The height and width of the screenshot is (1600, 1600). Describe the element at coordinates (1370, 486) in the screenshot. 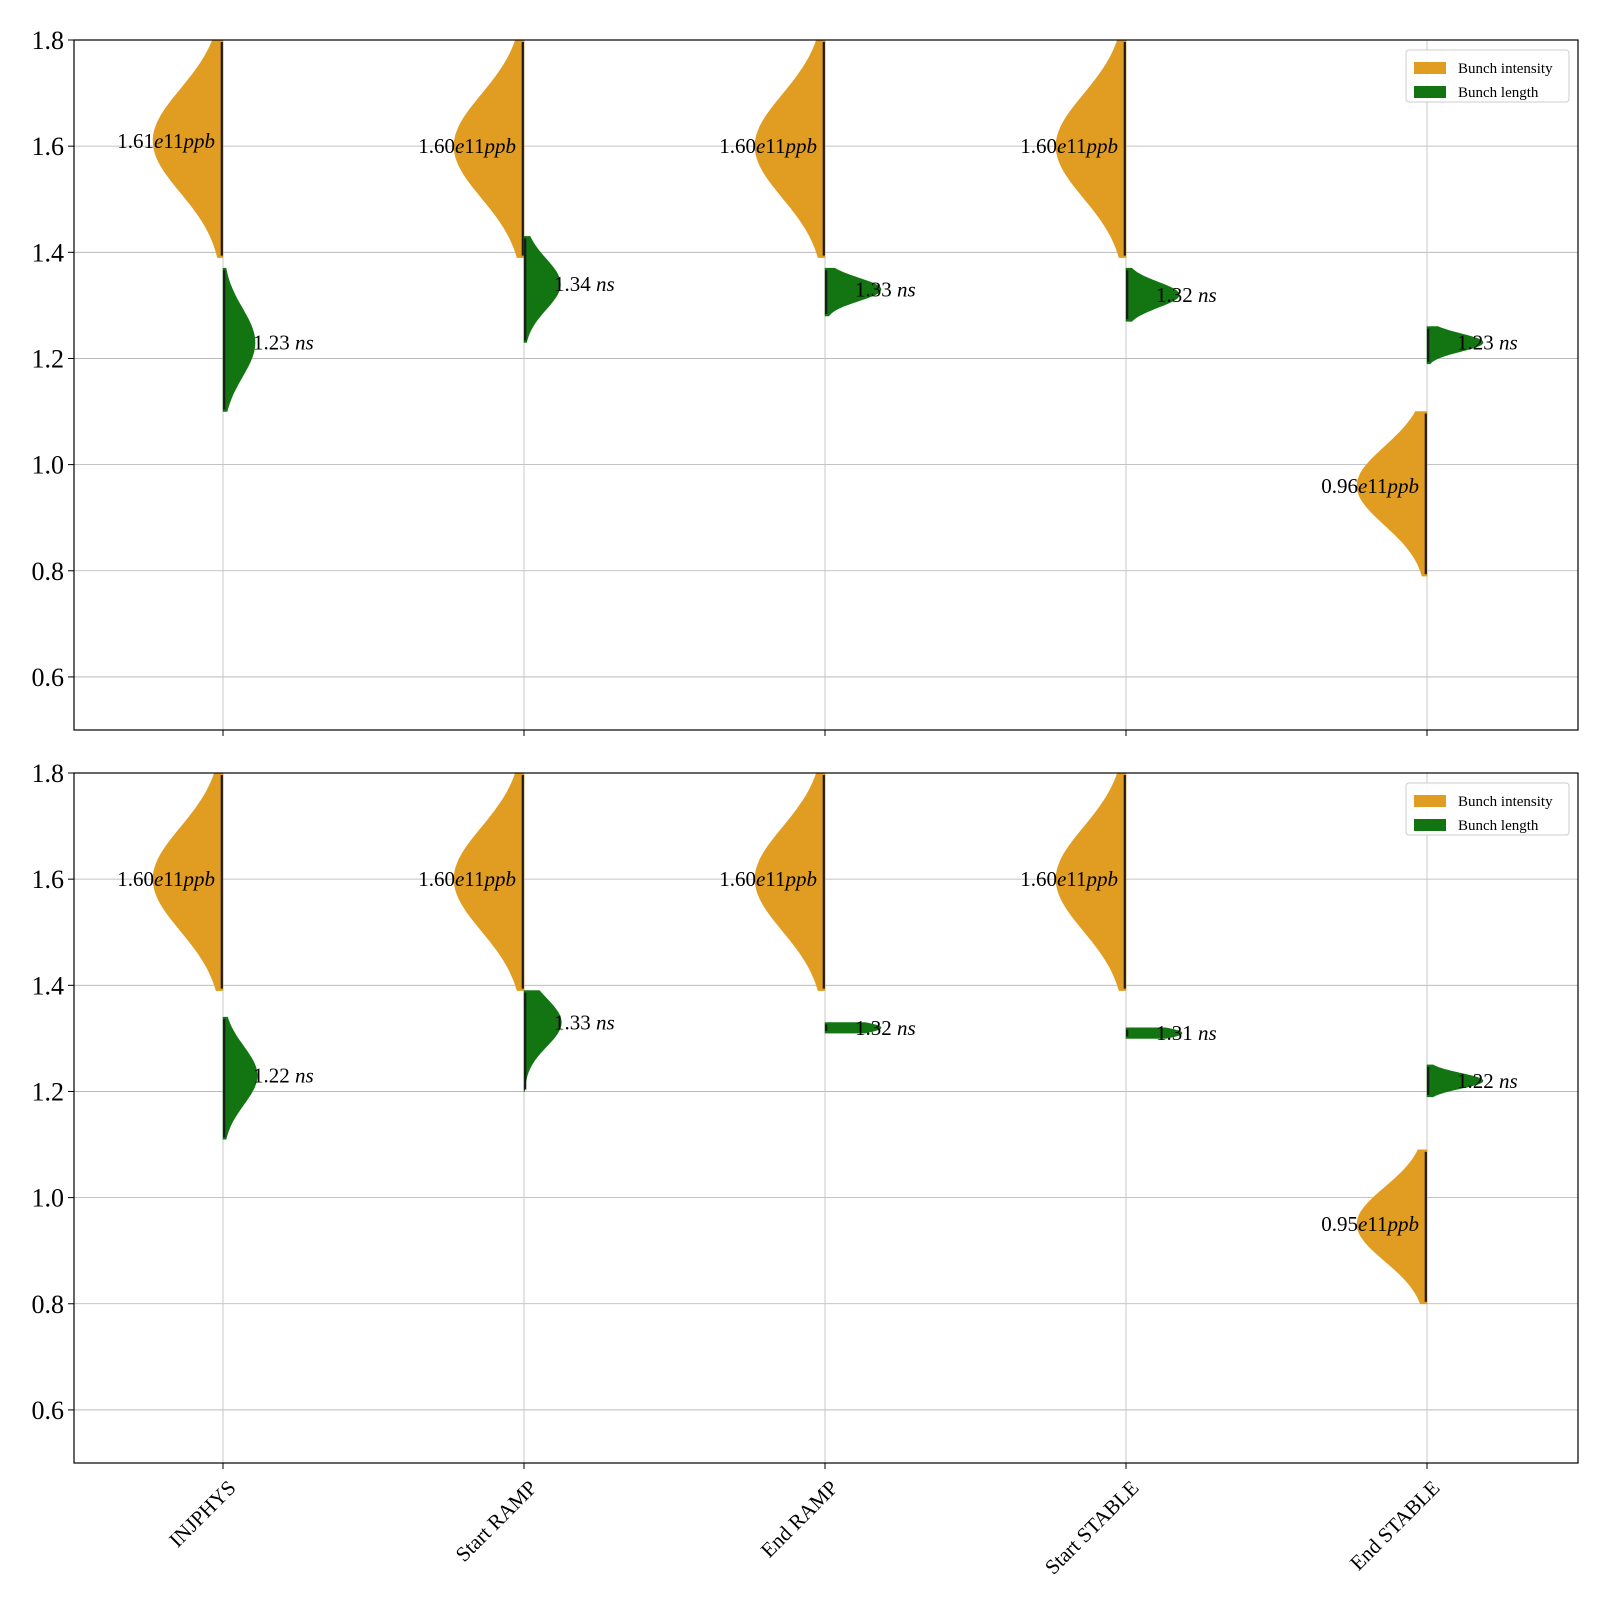

I see `violin-annotation: 0.96e11ppb` at that location.